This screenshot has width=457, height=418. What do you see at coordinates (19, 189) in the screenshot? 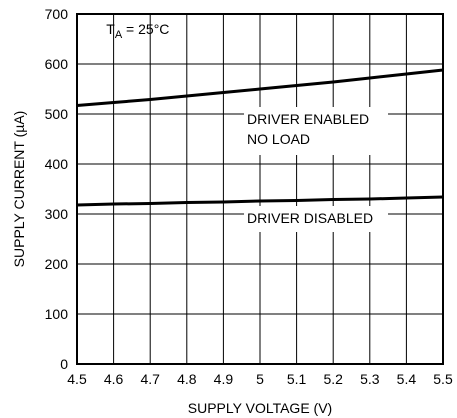
I see `y-axis-label: SUPPLY CURRENT (µA)` at bounding box center [19, 189].